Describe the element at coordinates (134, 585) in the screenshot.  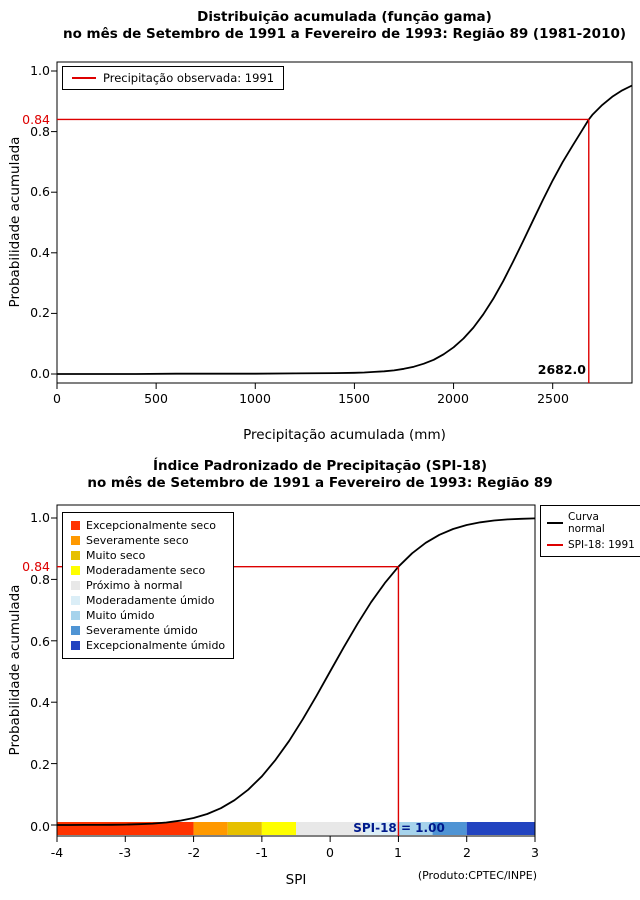
I see `legend-item-label: Próximo à normal` at that location.